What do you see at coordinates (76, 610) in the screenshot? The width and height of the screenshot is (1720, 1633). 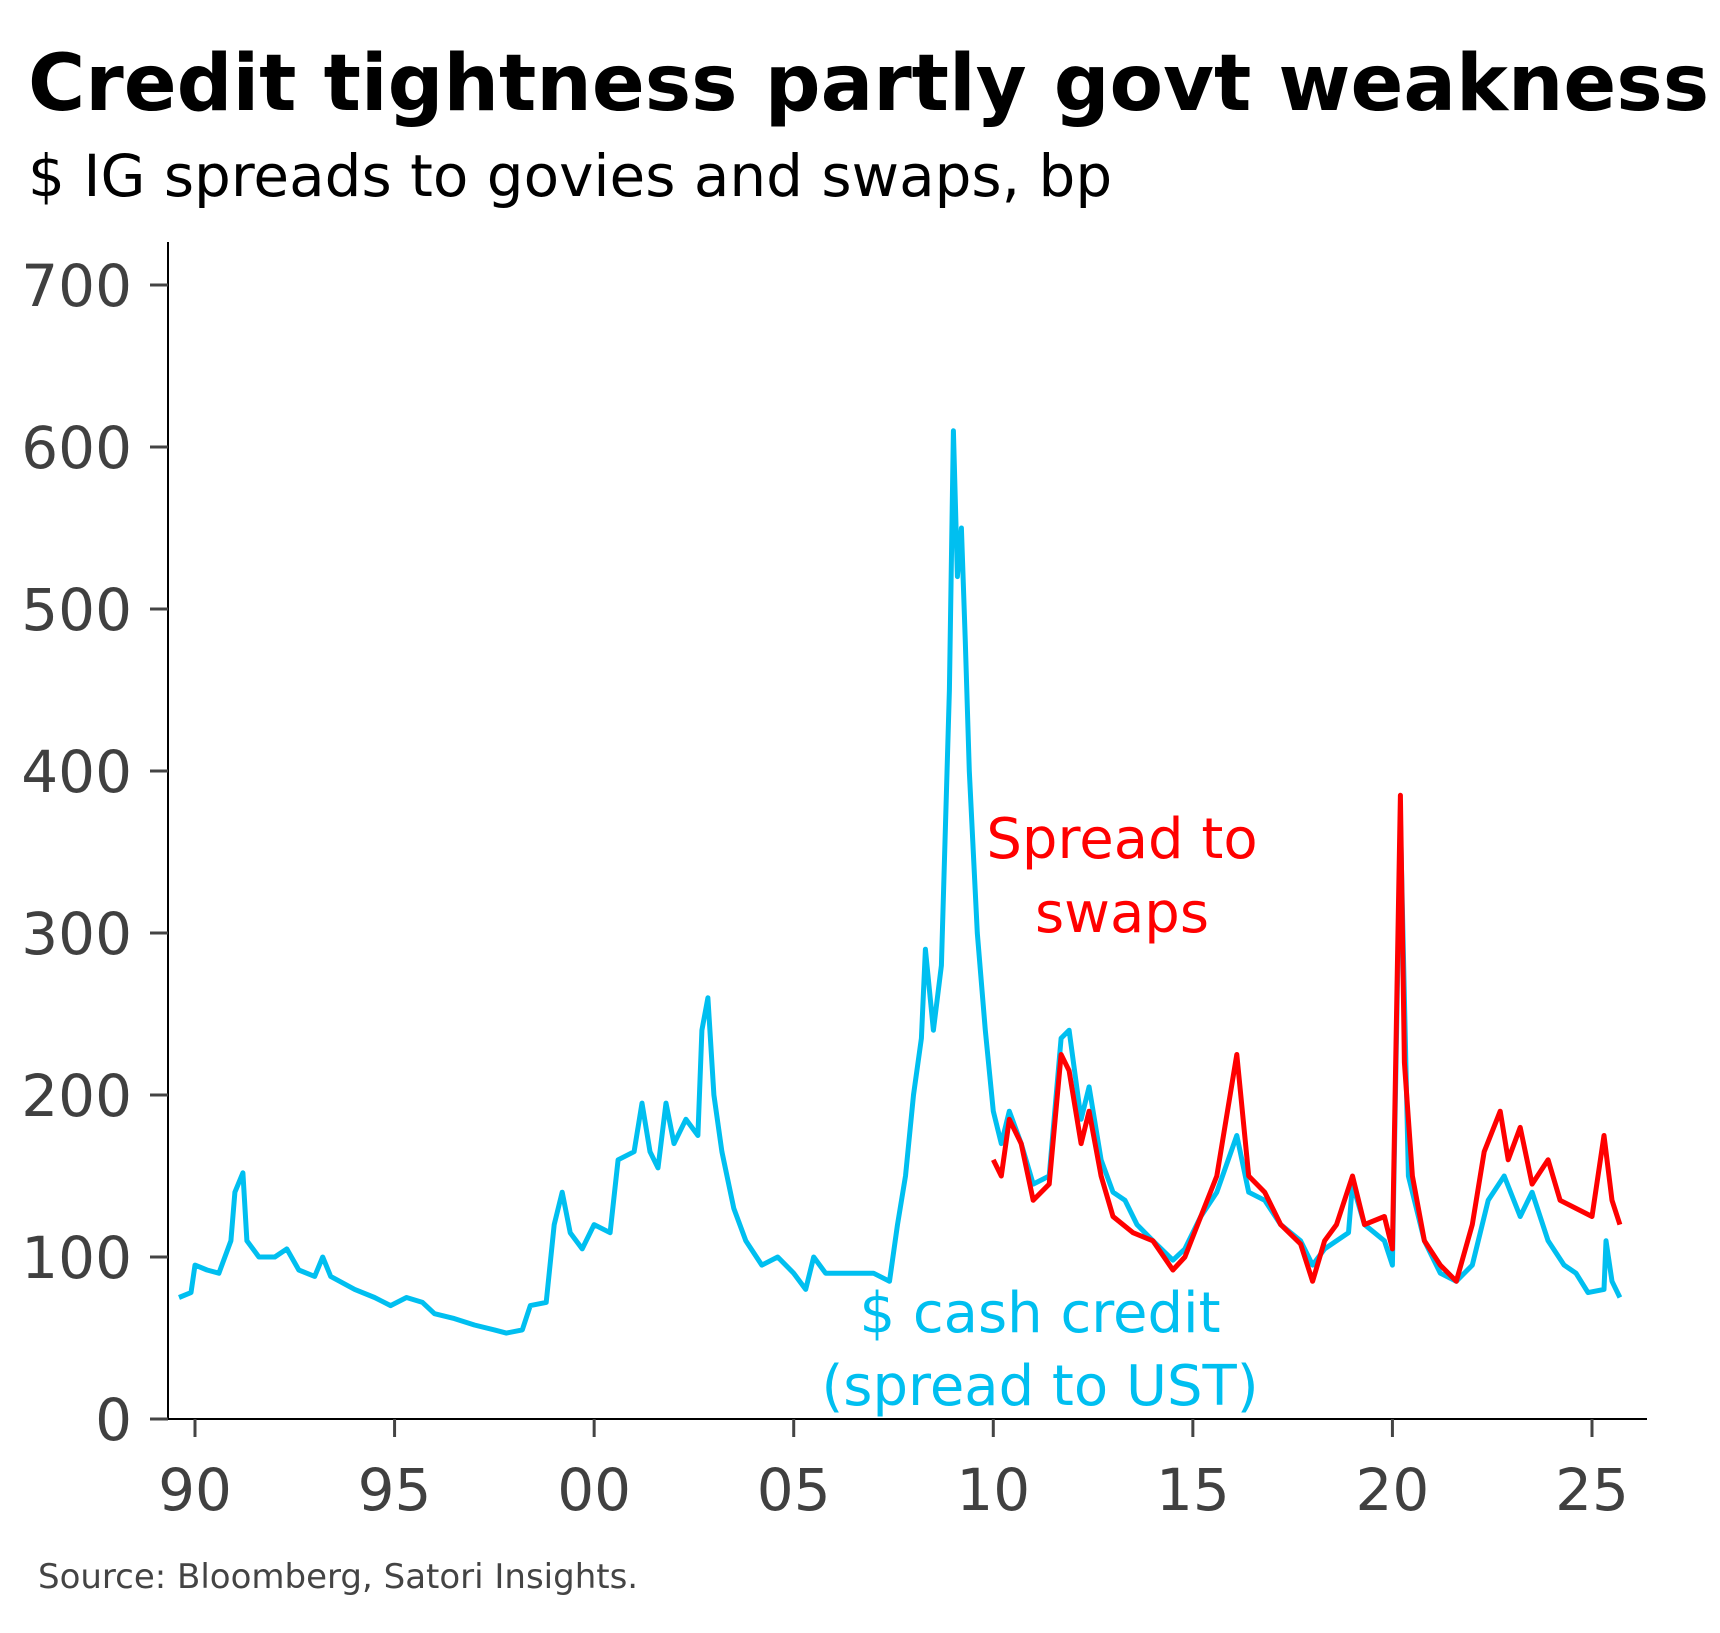 I see `y-tick-label: 500` at bounding box center [76, 610].